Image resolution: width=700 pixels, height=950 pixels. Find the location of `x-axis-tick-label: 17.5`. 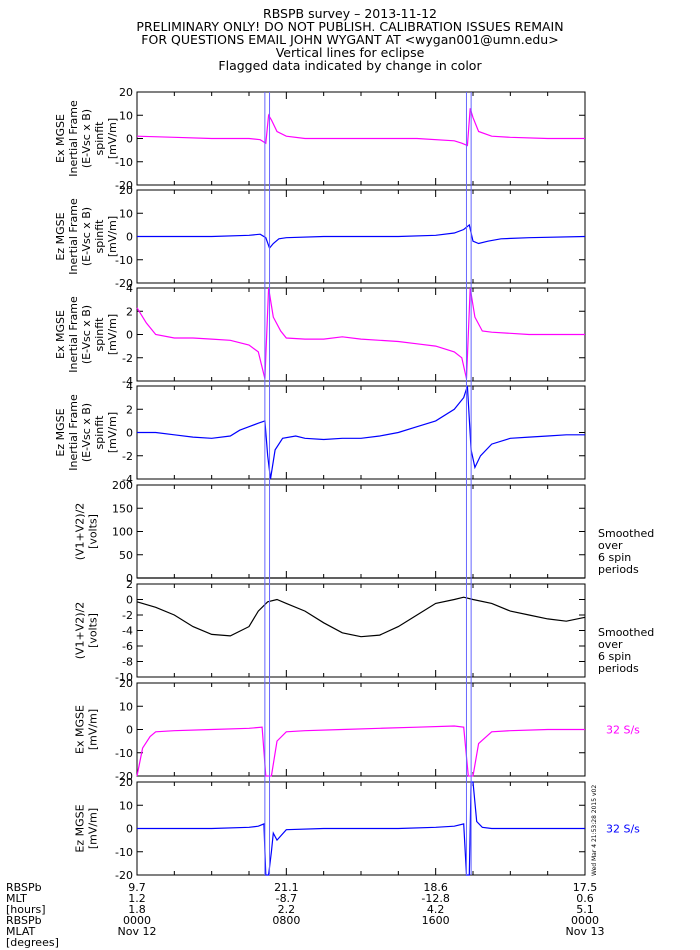

x-axis-tick-label: 17.5 is located at coordinates (585, 887).